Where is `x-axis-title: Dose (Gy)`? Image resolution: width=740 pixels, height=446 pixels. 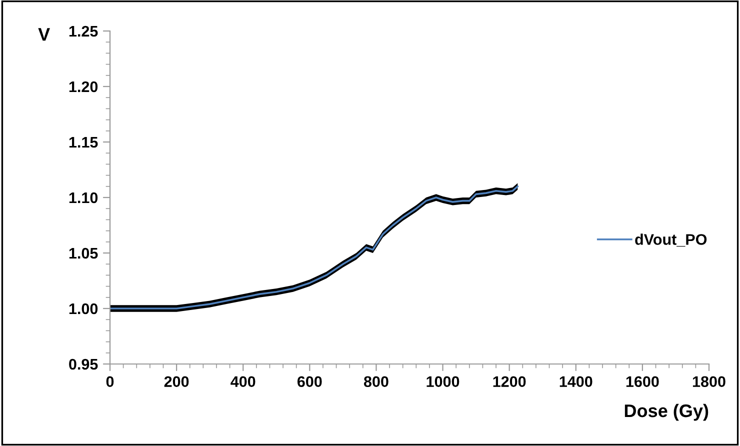 x-axis-title: Dose (Gy) is located at coordinates (666, 412).